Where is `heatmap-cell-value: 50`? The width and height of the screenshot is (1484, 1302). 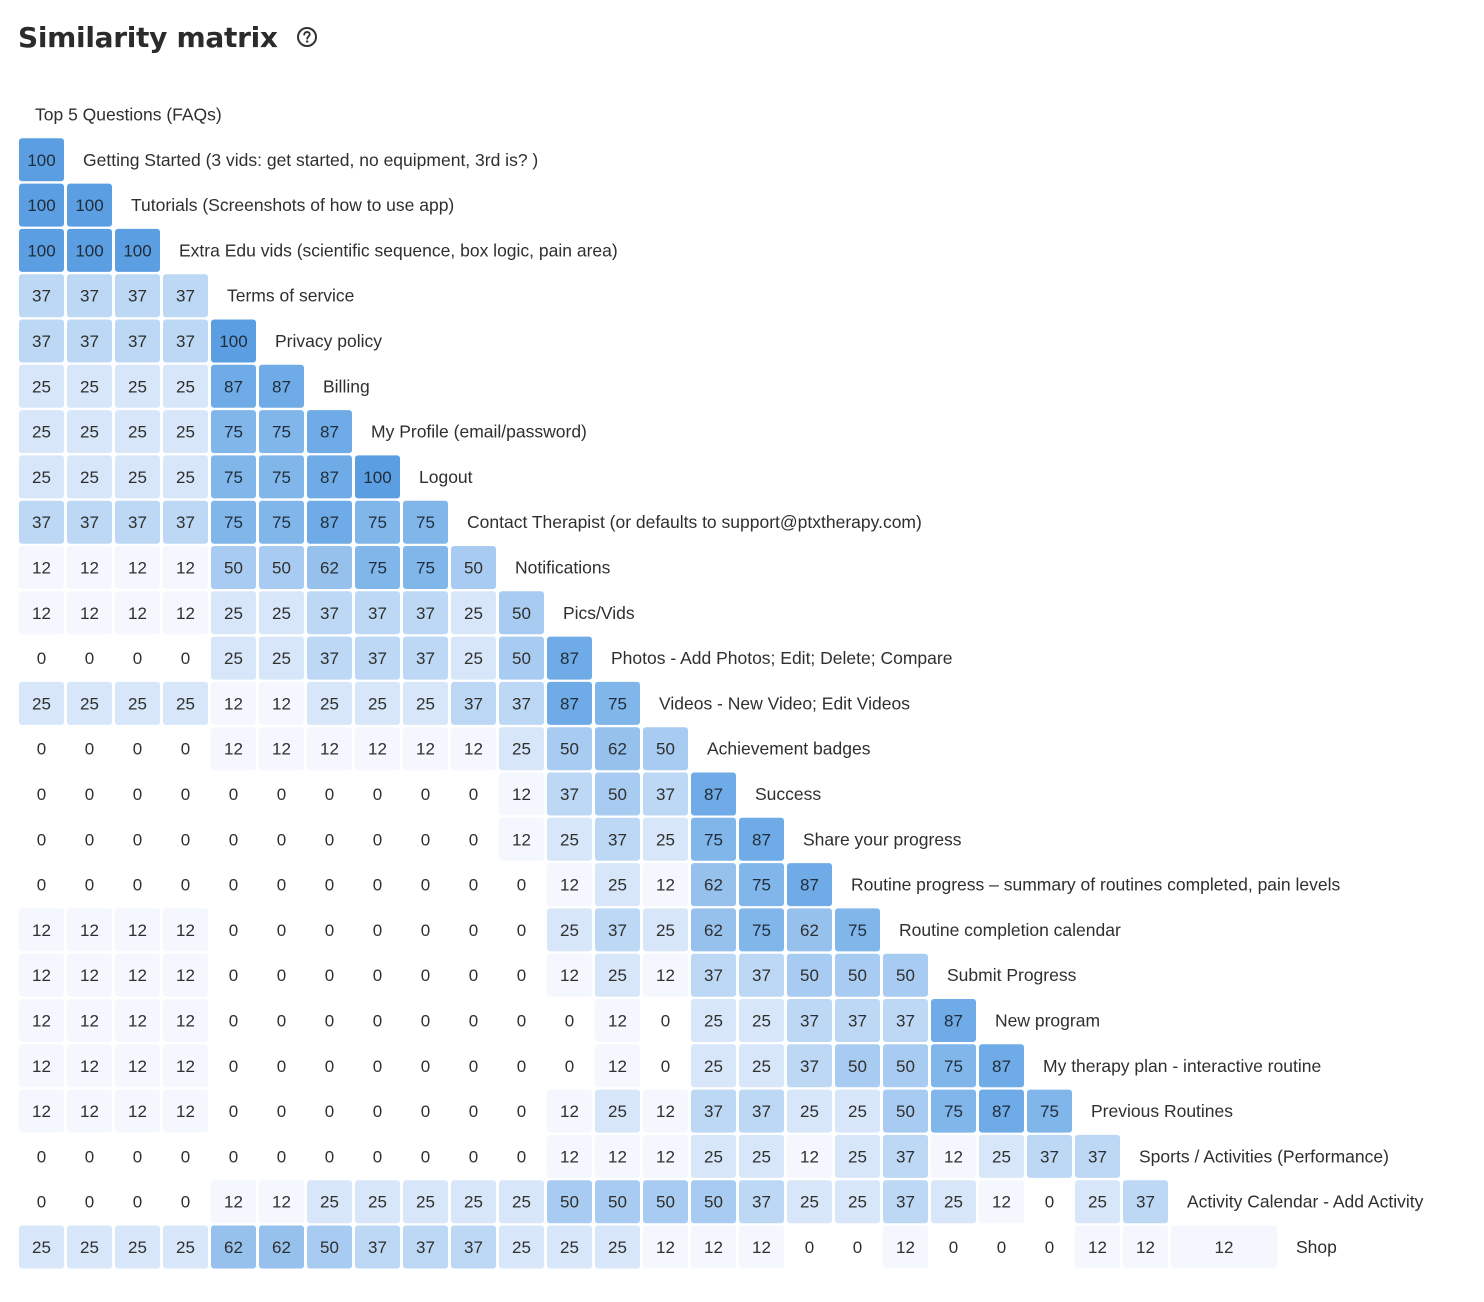
heatmap-cell-value: 50 is located at coordinates (857, 1066).